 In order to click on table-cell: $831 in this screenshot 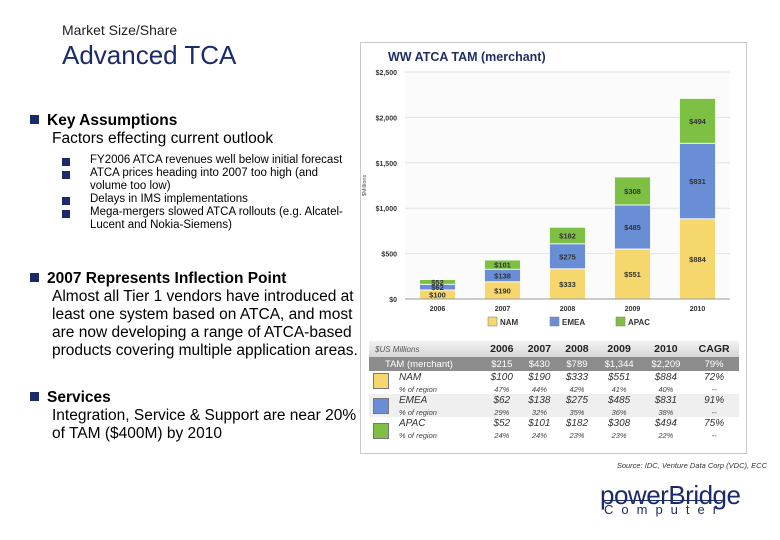, I will do `click(666, 400)`.